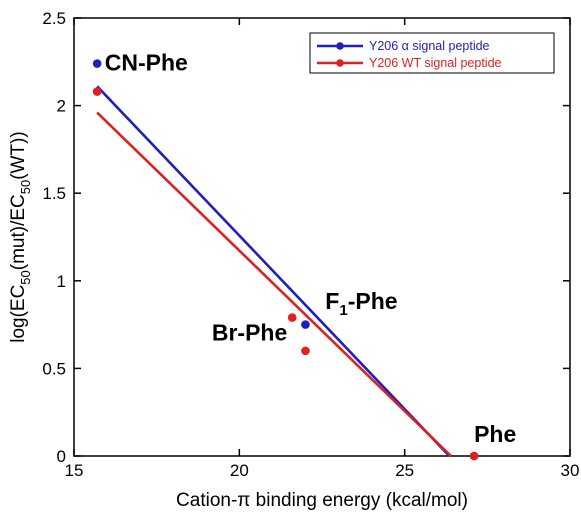 Image resolution: width=581 pixels, height=520 pixels. Describe the element at coordinates (25, 187) in the screenshot. I see `y-title-sub-2: 50` at that location.